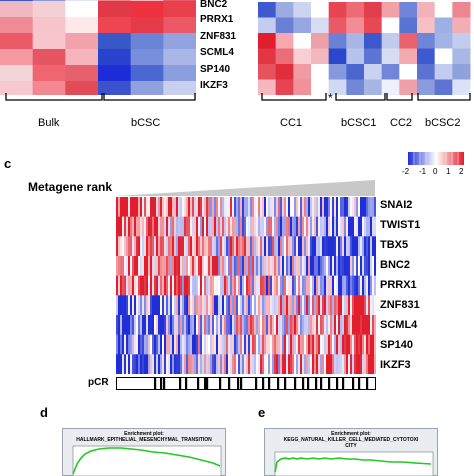 The width and height of the screenshot is (474, 476). I want to click on color-scale-bar, so click(436, 158).